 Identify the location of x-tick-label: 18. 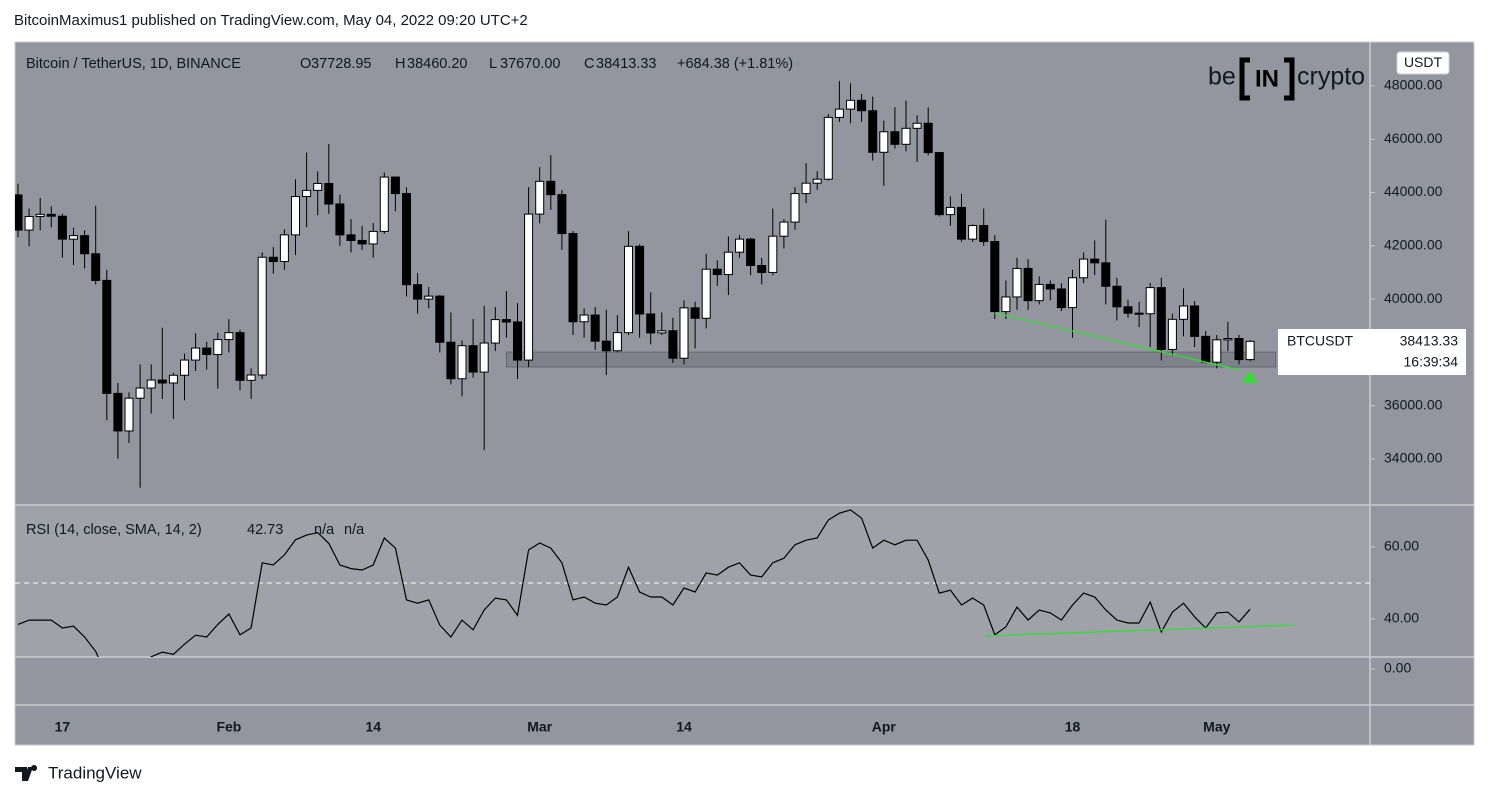
(1073, 727).